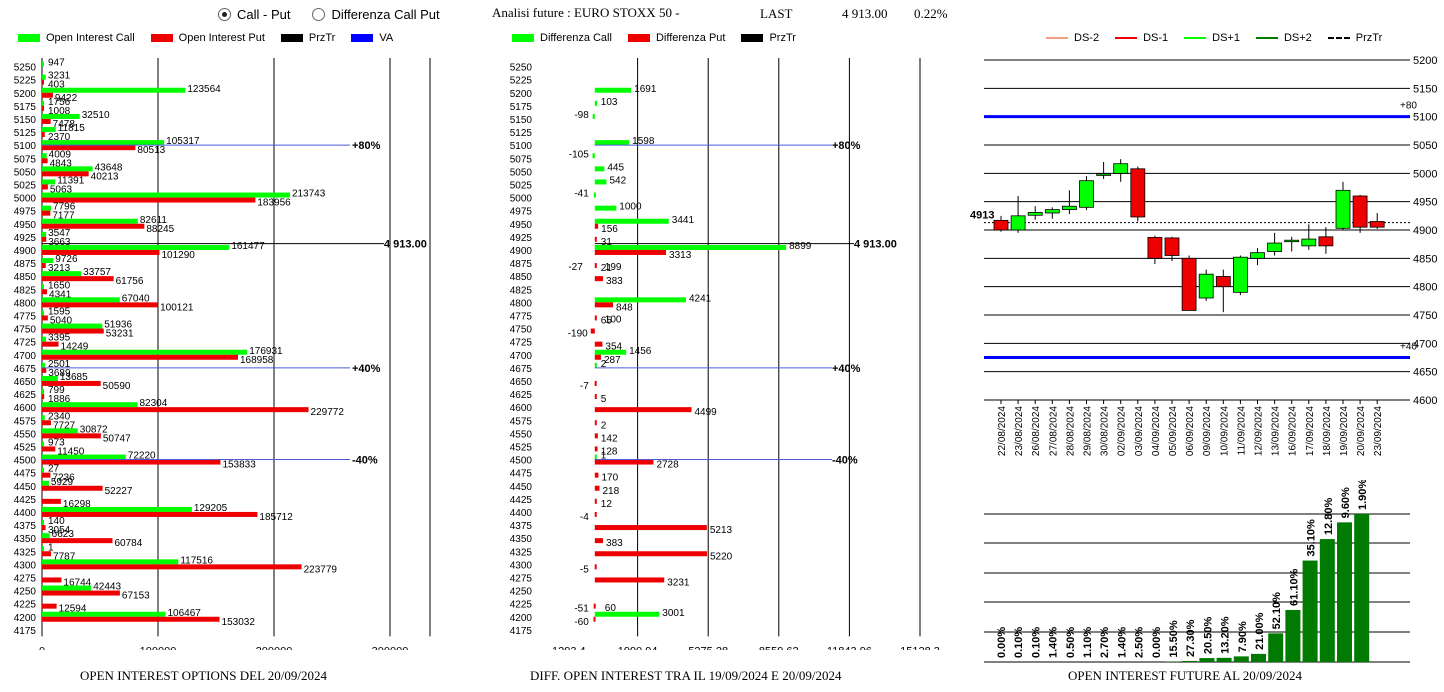 The width and height of the screenshot is (1444, 692). Describe the element at coordinates (64, 425) in the screenshot. I see `put-value-label: 7727` at that location.